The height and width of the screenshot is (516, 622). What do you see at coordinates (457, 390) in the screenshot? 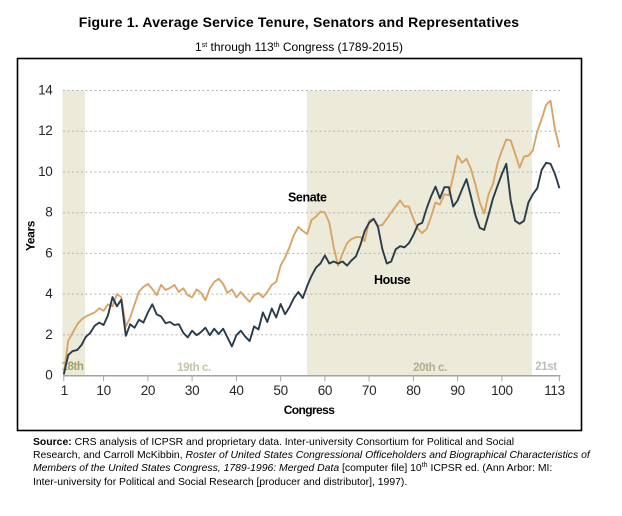
I see `svg-text: 90` at bounding box center [457, 390].